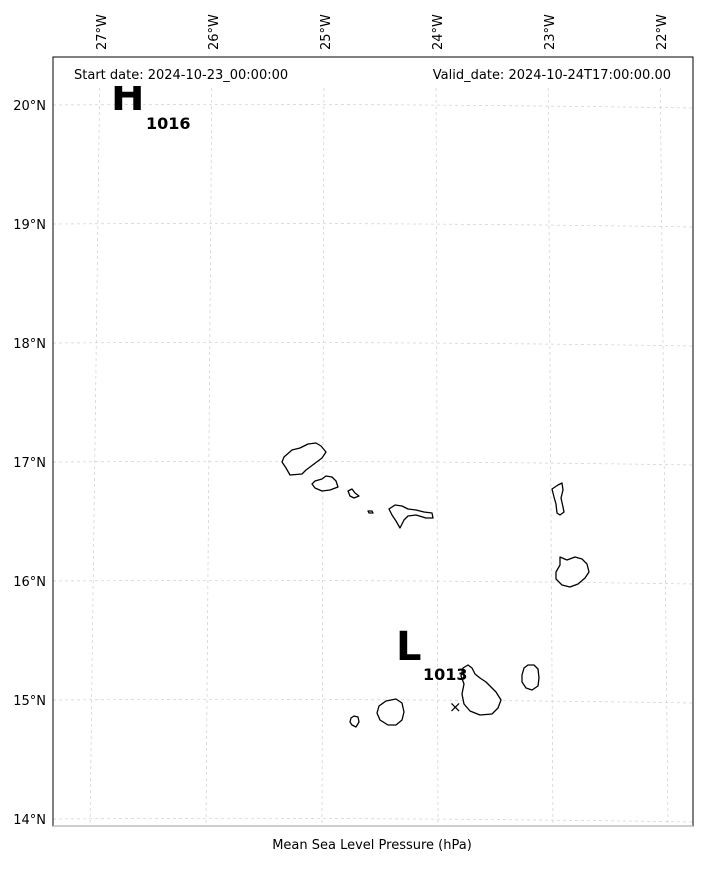  What do you see at coordinates (455, 707) in the screenshot?
I see `location-marker: ×` at bounding box center [455, 707].